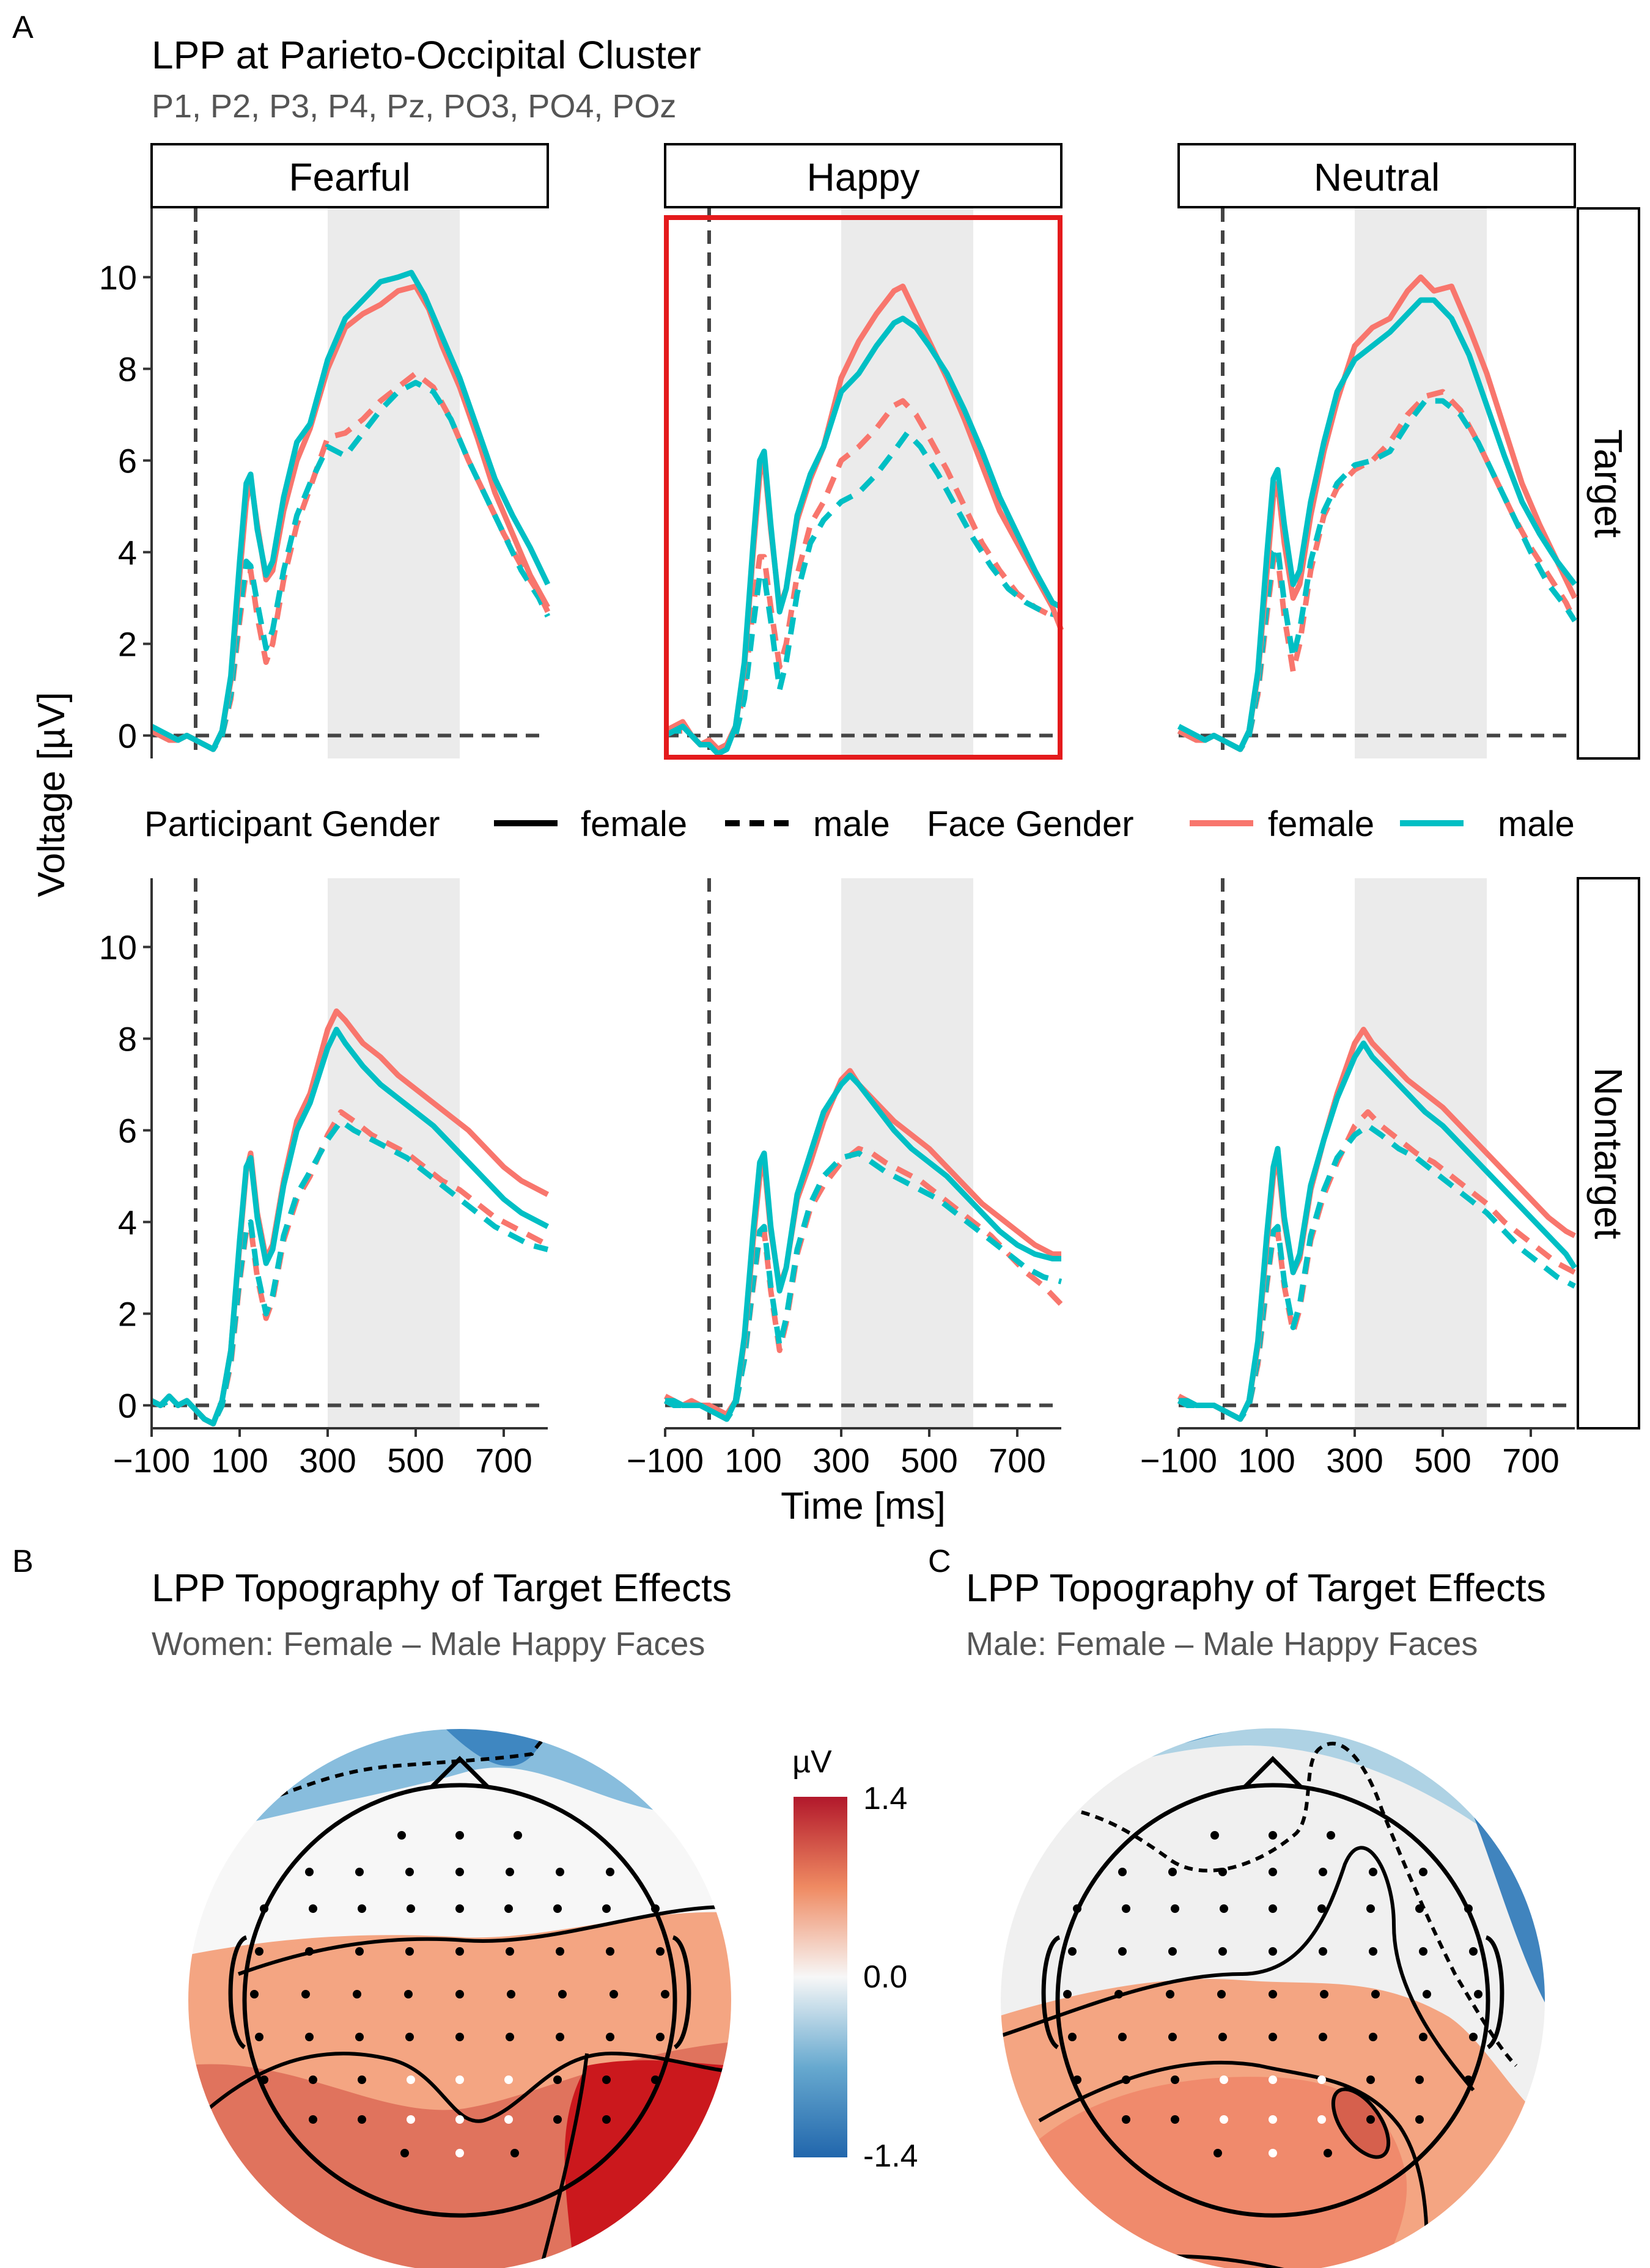  Describe the element at coordinates (127, 644) in the screenshot. I see `y-tick-label-target-fearful-1: 2` at that location.